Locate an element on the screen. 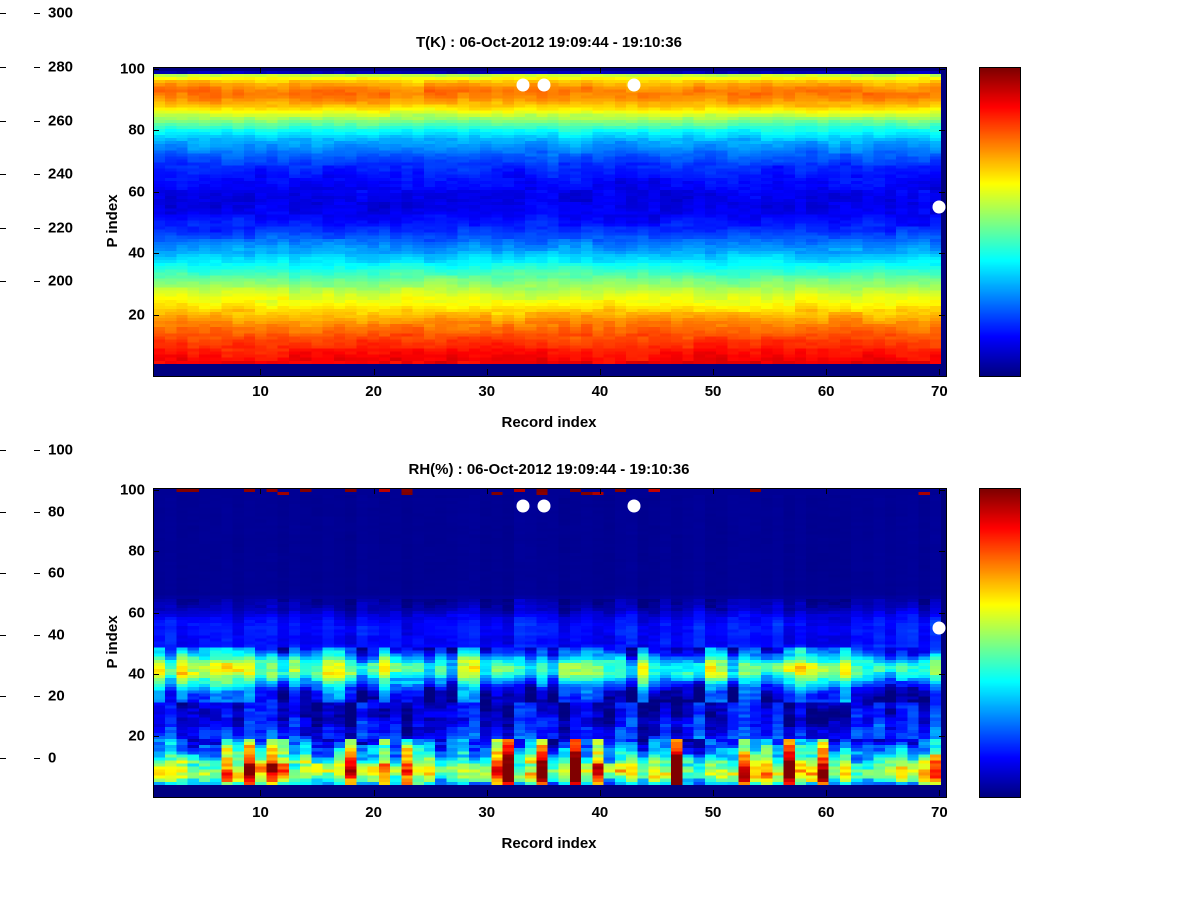 The width and height of the screenshot is (1200, 900). colorbar-tick-label: 200 is located at coordinates (61, 281).